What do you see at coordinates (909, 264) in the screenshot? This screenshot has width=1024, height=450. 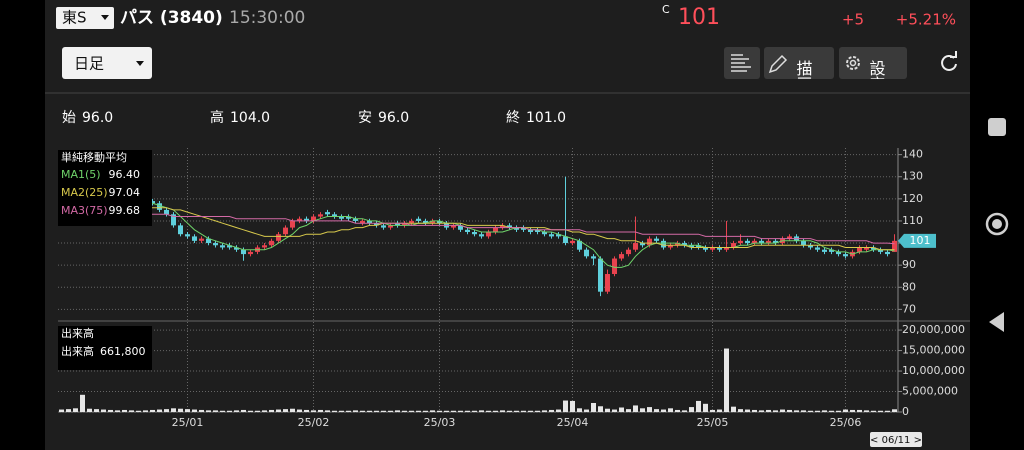 I see `y-tick-label: 90` at bounding box center [909, 264].